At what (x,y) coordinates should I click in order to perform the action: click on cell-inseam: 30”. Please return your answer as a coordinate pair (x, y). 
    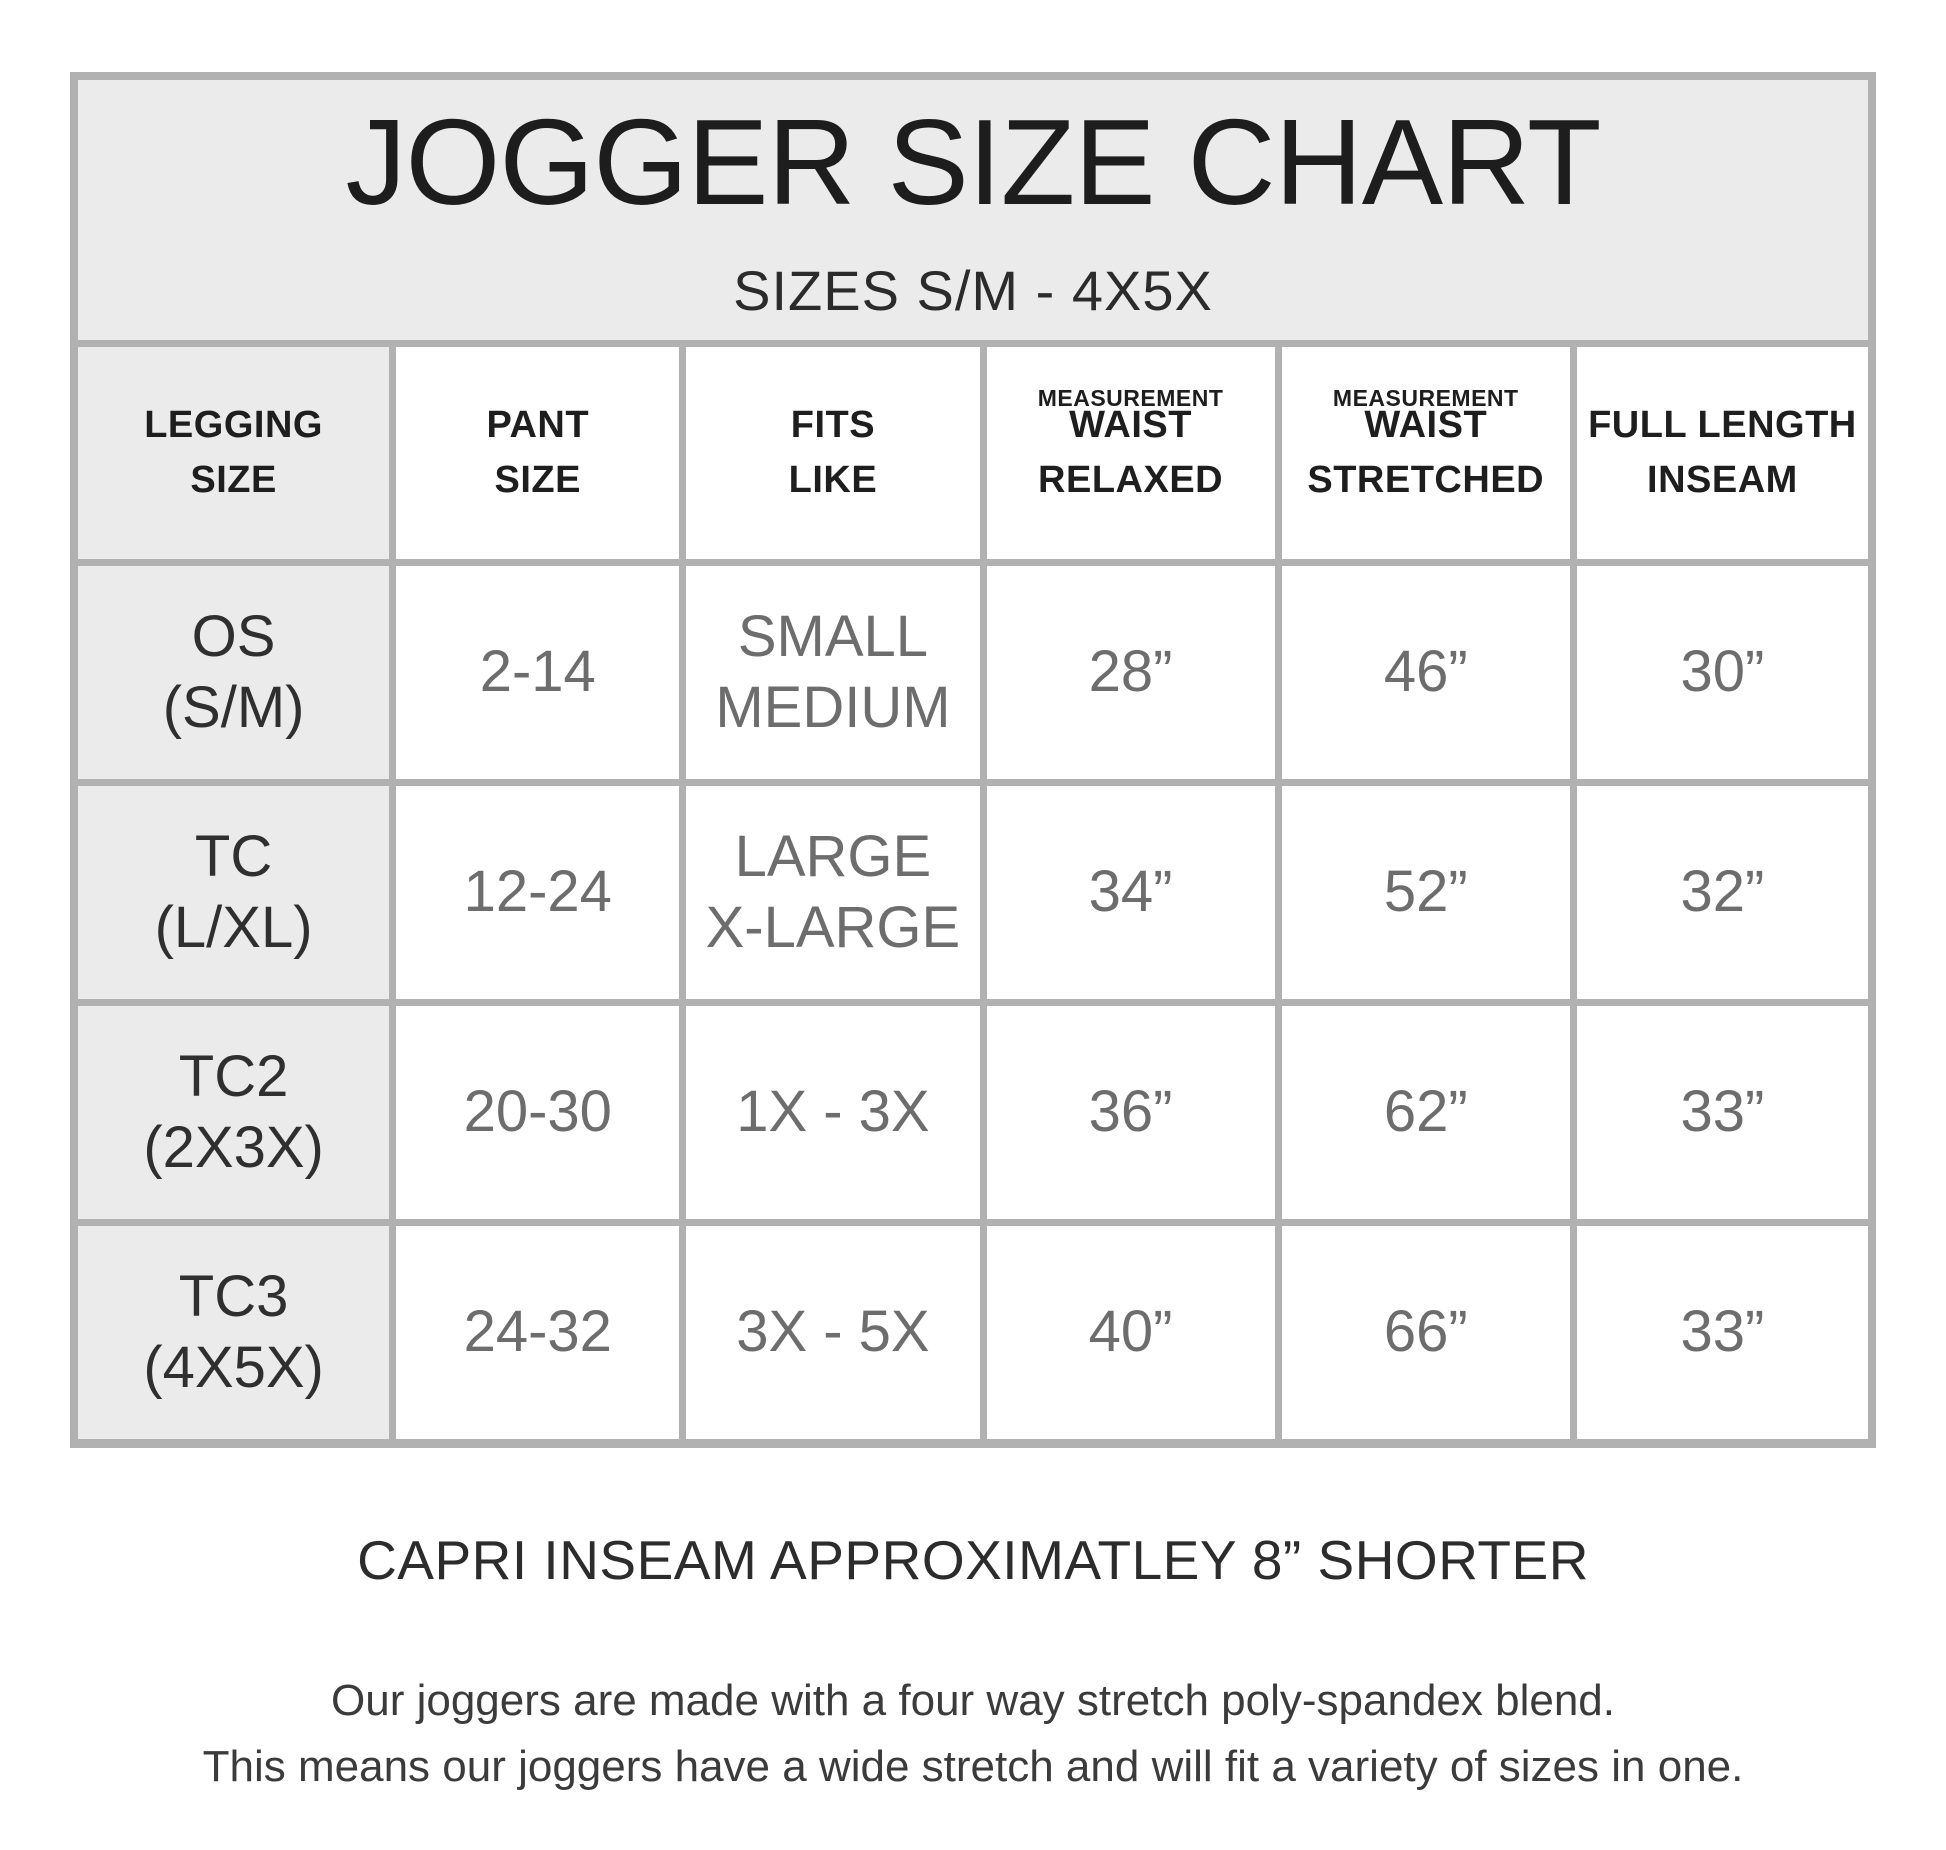
    Looking at the image, I should click on (1722, 672).